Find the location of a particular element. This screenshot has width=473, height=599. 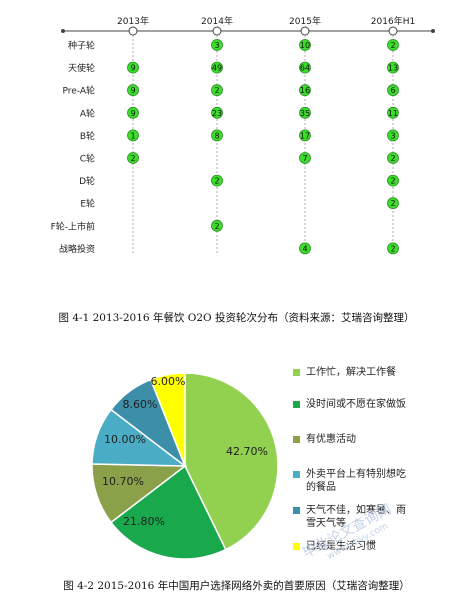

count-label: 13 is located at coordinates (393, 68).